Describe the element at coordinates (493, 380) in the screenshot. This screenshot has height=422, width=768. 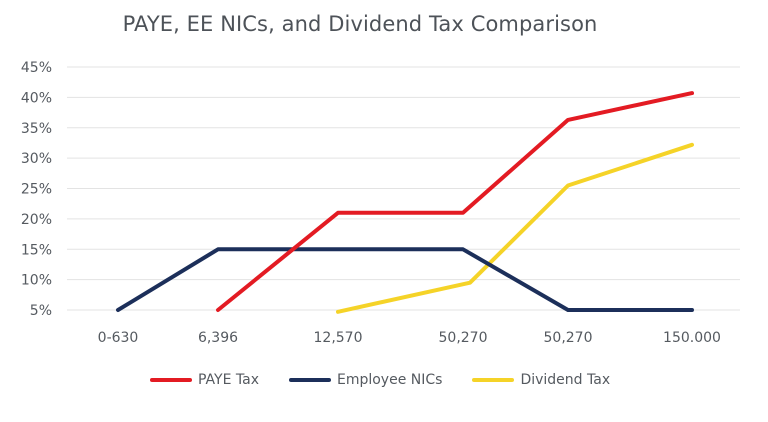
I see `legend-swatch-dividend` at that location.